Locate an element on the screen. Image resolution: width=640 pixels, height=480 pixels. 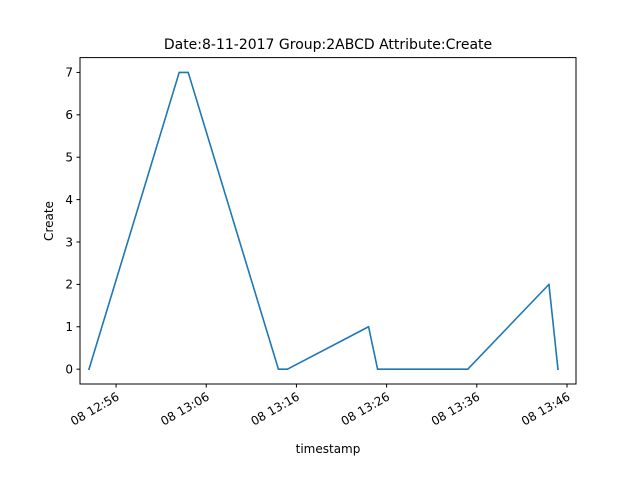
x-axis-label: timestamp is located at coordinates (328, 449).